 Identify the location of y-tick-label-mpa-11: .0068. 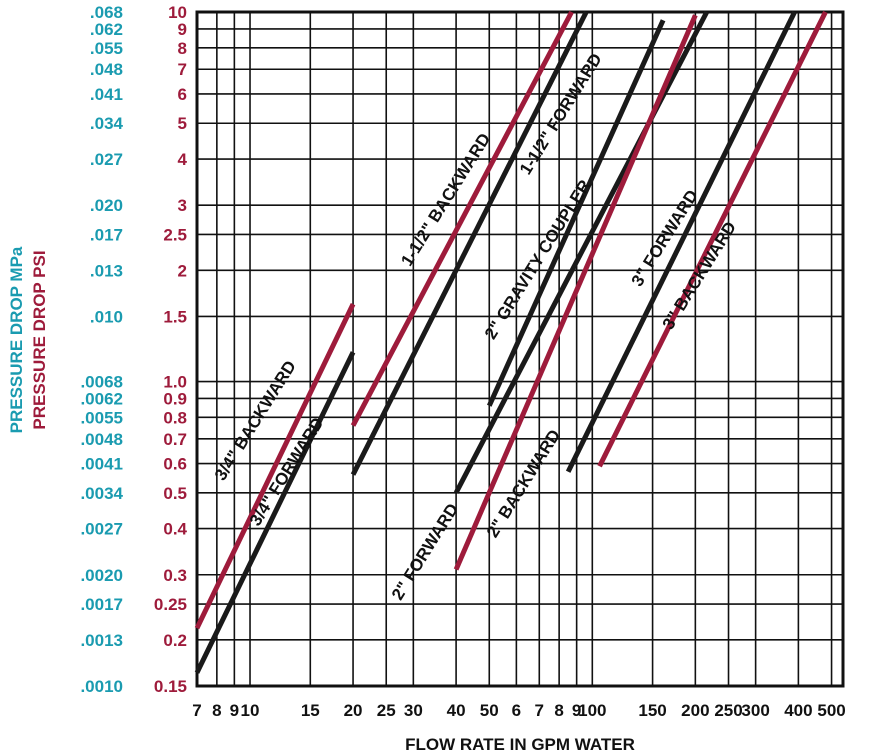
(101, 382).